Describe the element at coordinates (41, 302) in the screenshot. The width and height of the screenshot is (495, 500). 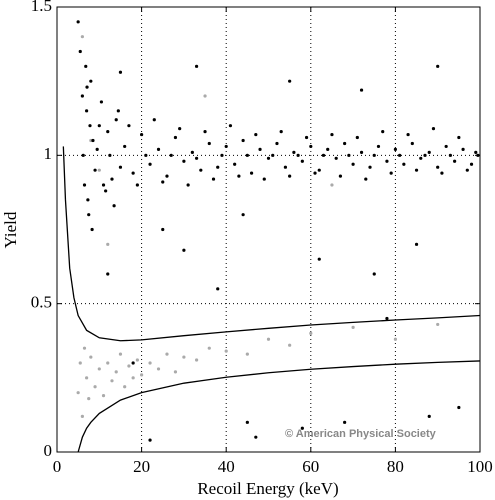
I see `y-tick-label: 0.5` at that location.